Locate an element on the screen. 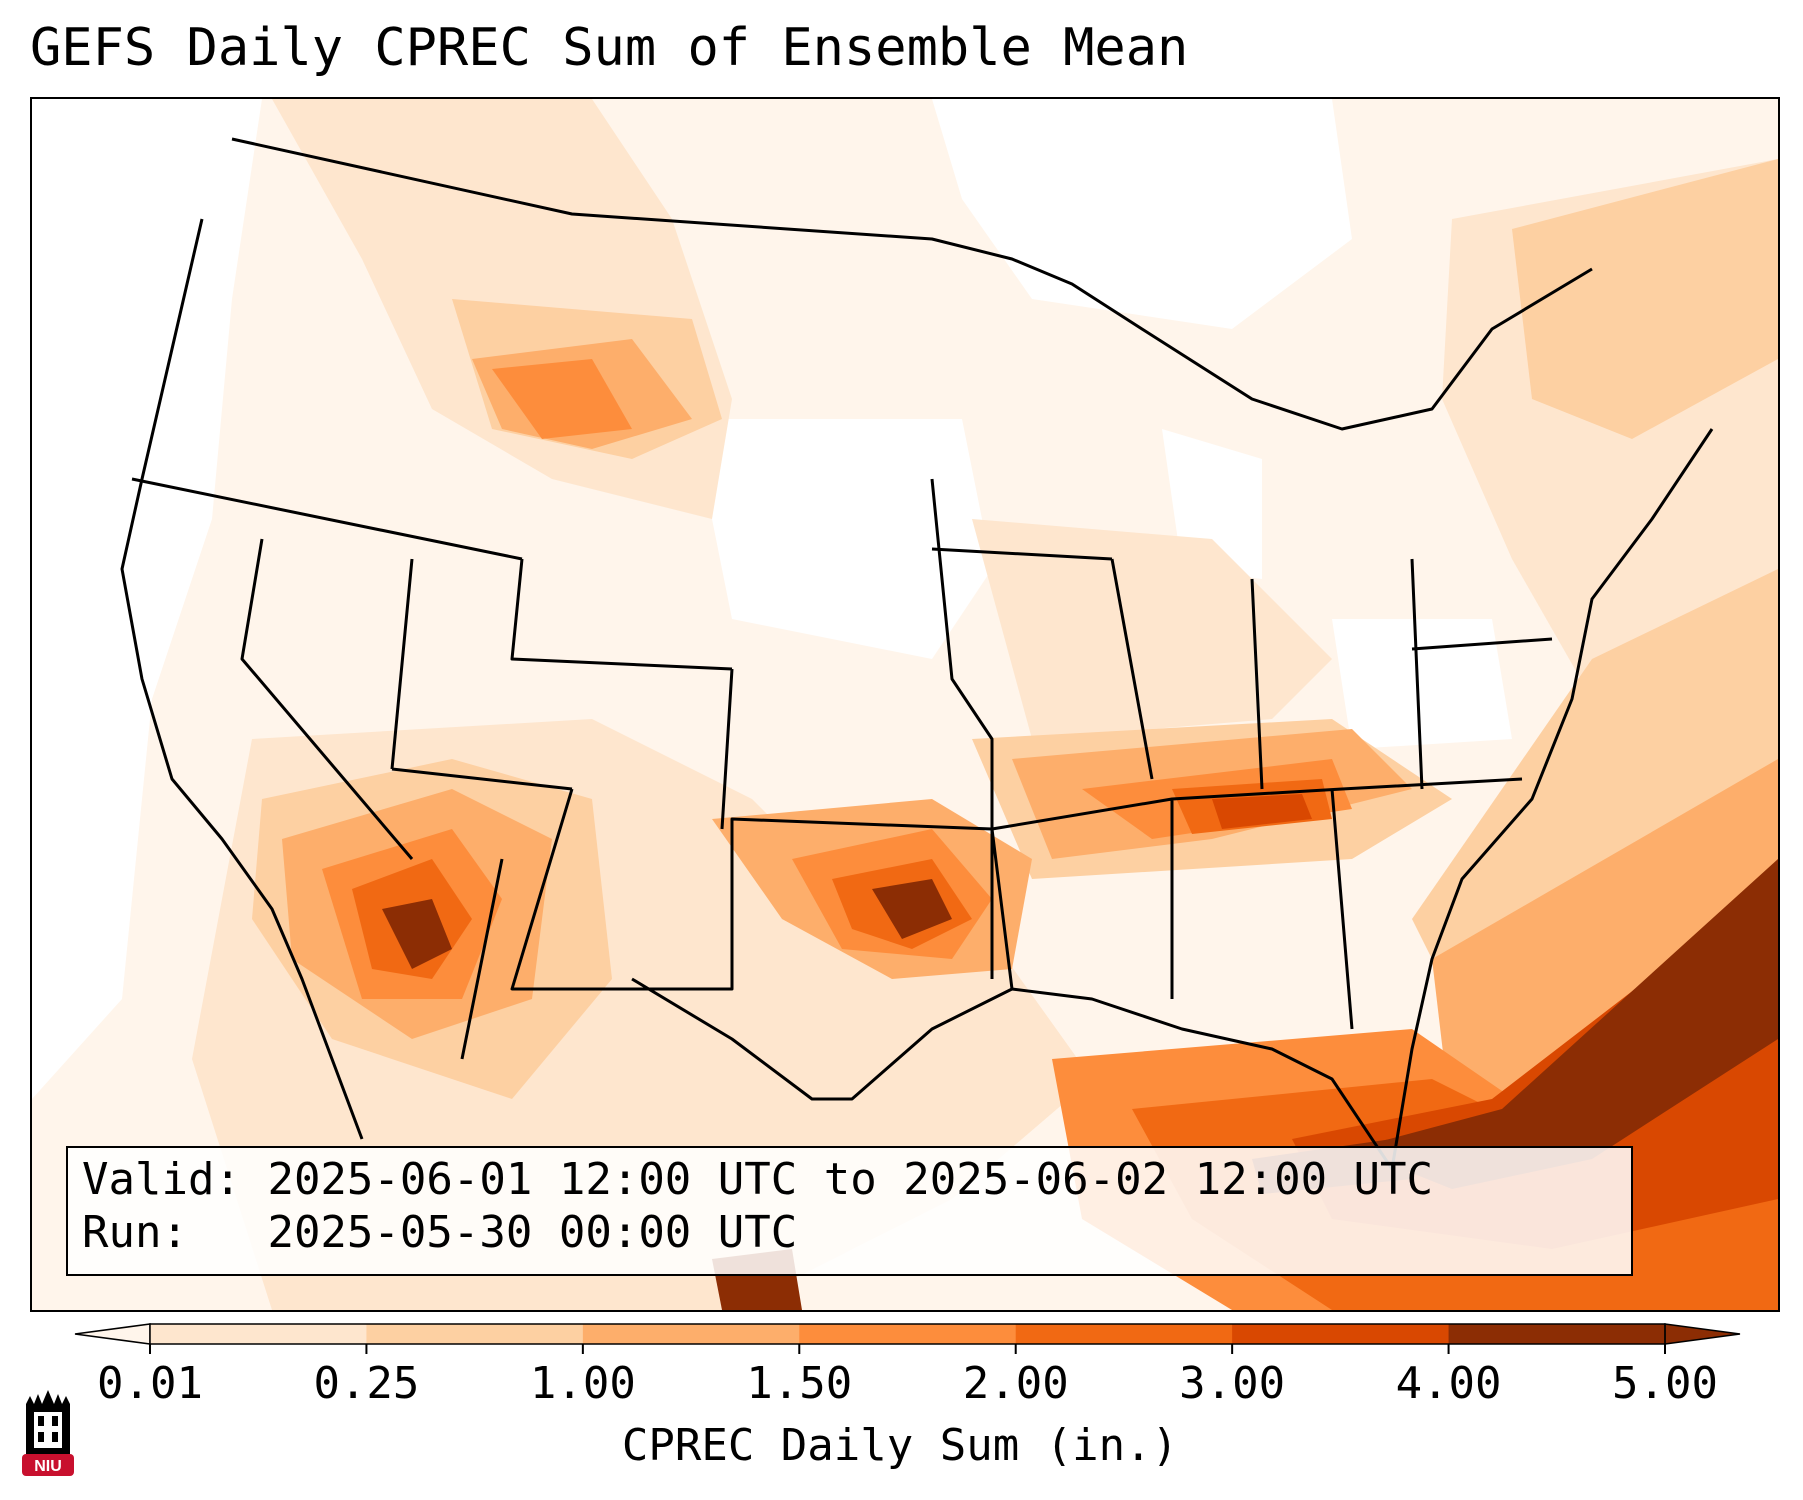 The image size is (1803, 1500). colorbar is located at coordinates (907, 1338).